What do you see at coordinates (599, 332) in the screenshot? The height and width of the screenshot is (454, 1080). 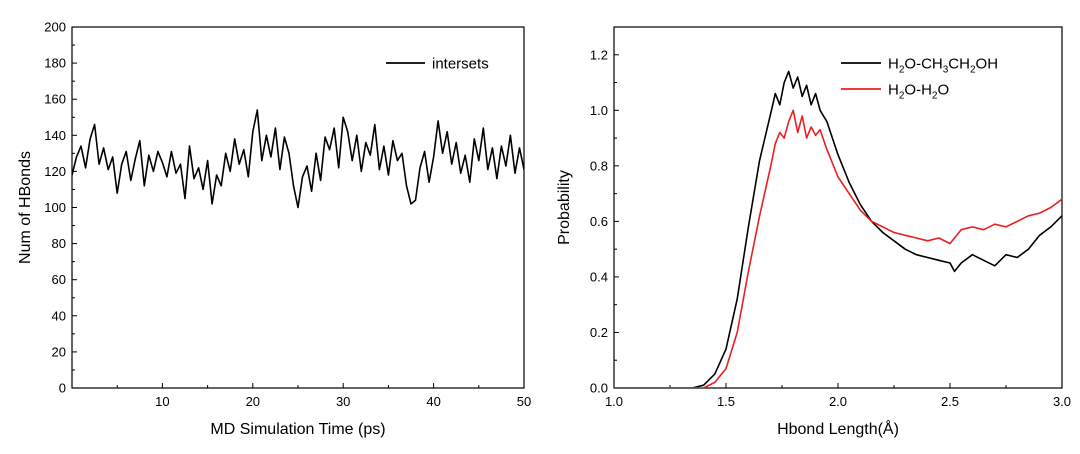 I see `y-tick-label: 0.2` at bounding box center [599, 332].